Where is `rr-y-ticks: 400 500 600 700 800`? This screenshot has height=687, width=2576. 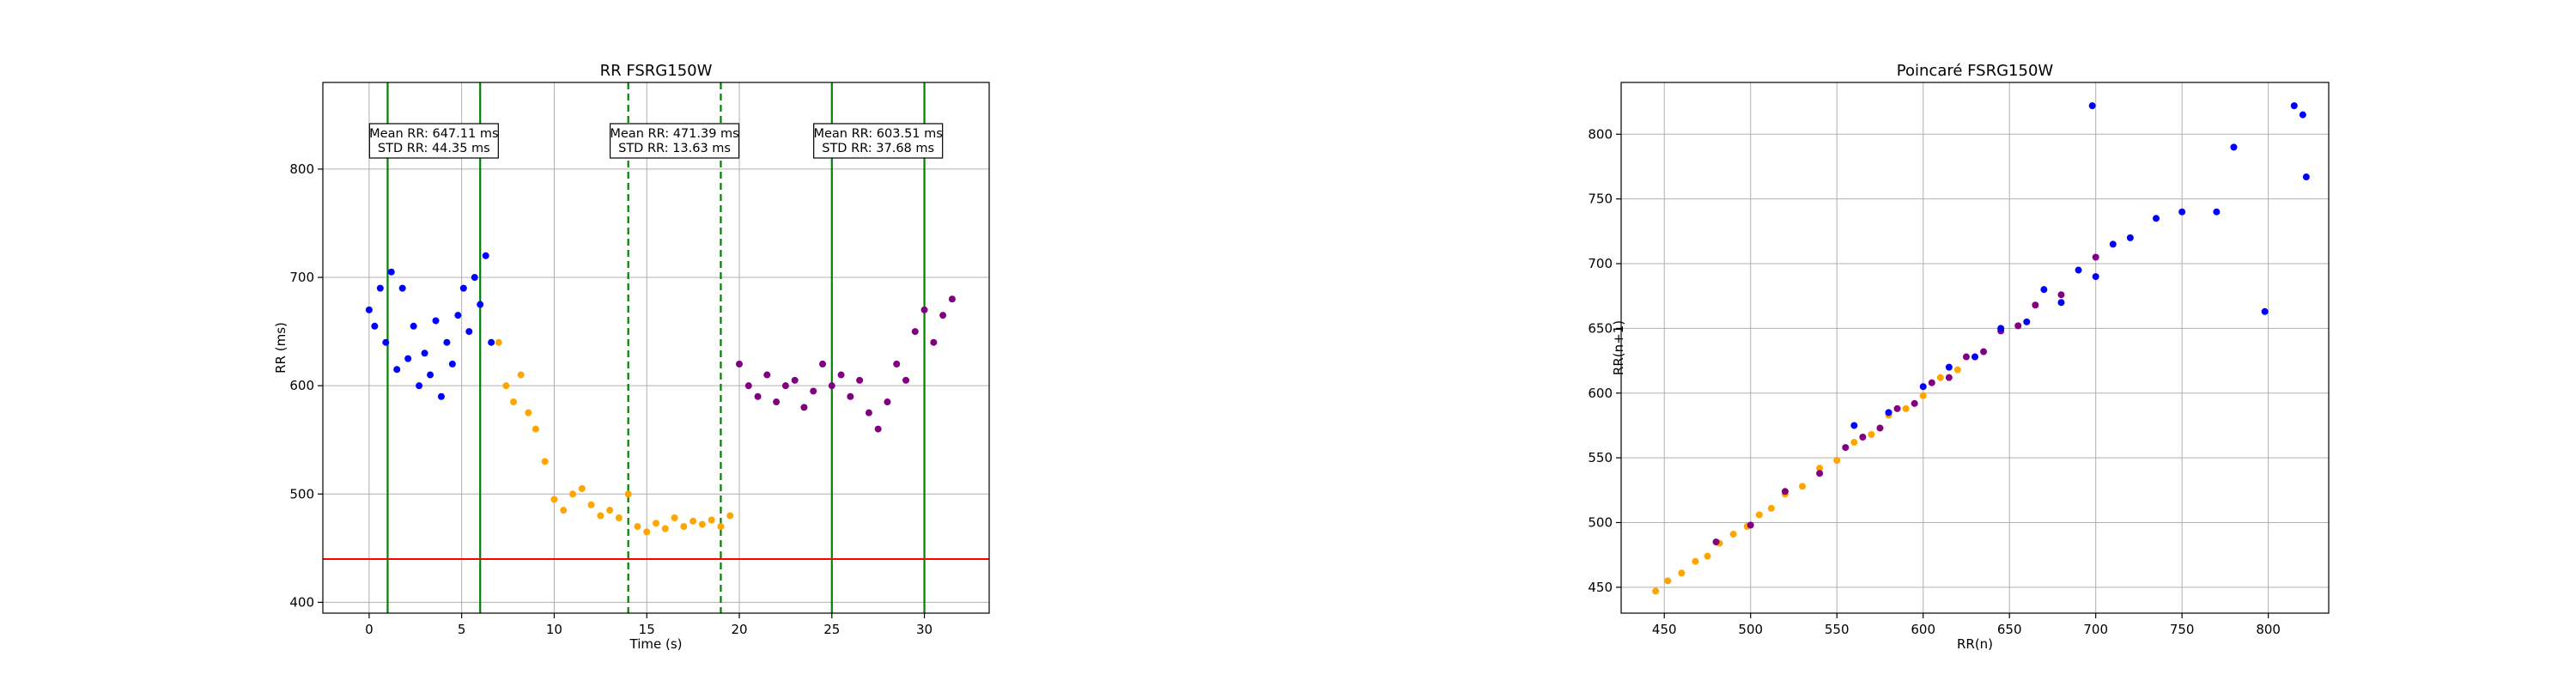 rr-y-ticks: 400 500 600 700 800 is located at coordinates (306, 385).